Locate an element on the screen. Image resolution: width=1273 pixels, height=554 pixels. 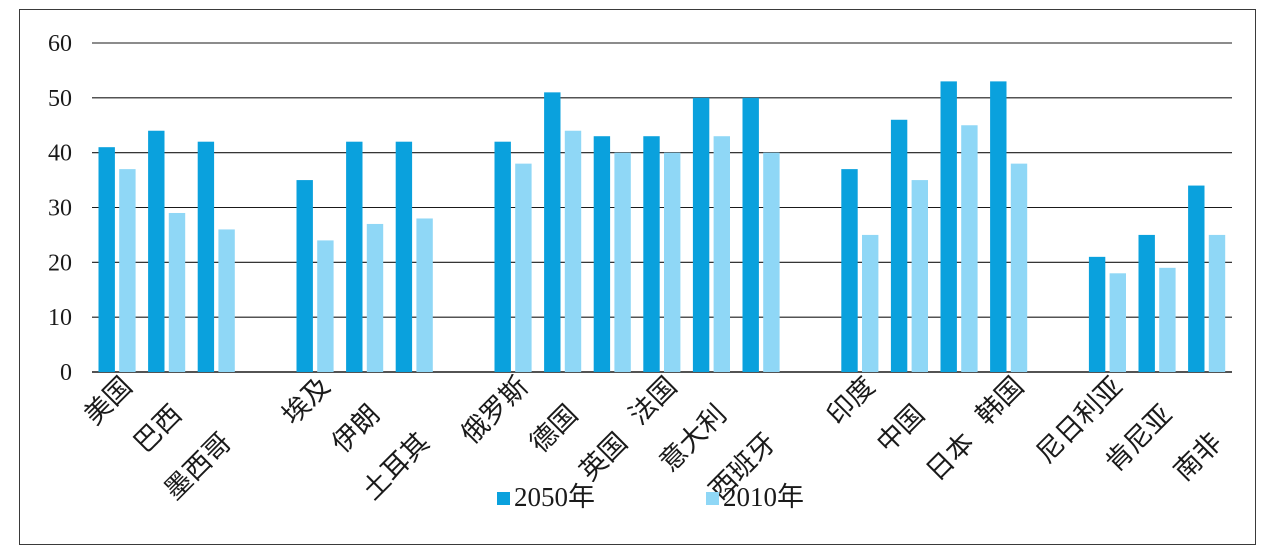
y-tick-label: 30 is located at coordinates (60, 209).